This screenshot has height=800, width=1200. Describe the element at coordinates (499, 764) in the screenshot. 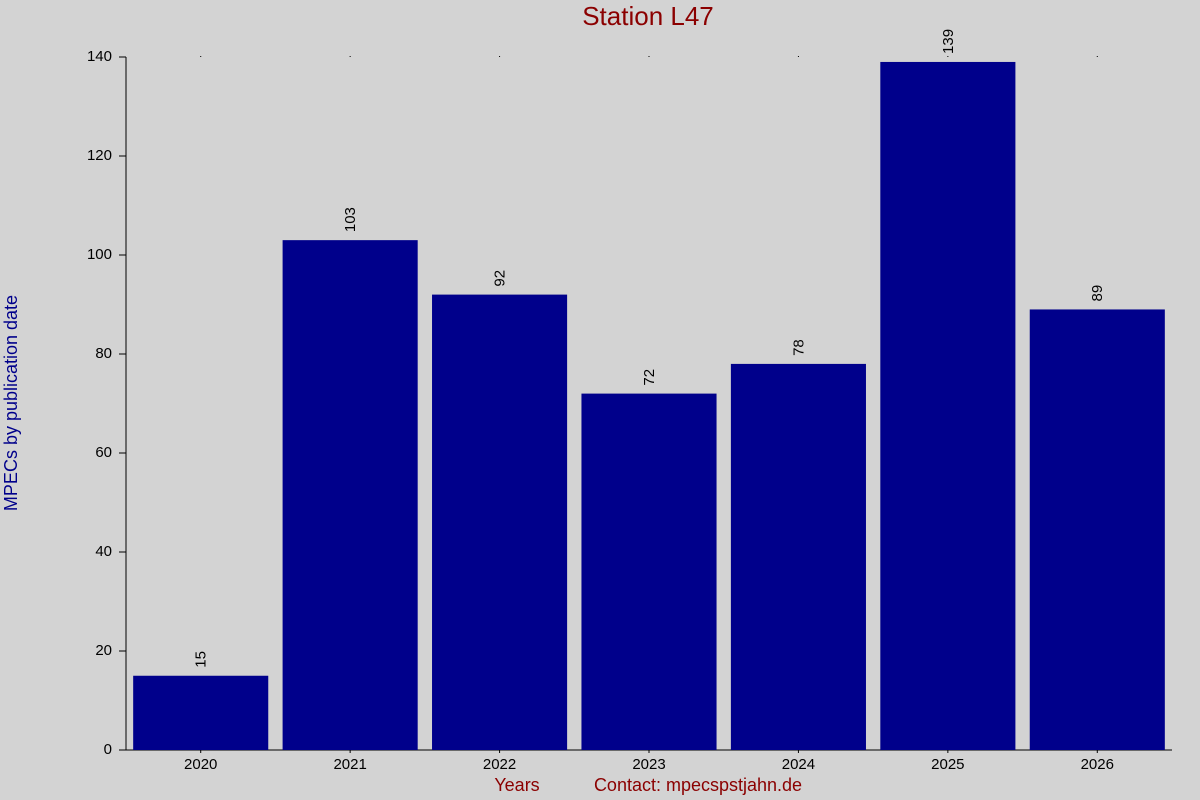

I see `x-tick-label: 2022` at that location.